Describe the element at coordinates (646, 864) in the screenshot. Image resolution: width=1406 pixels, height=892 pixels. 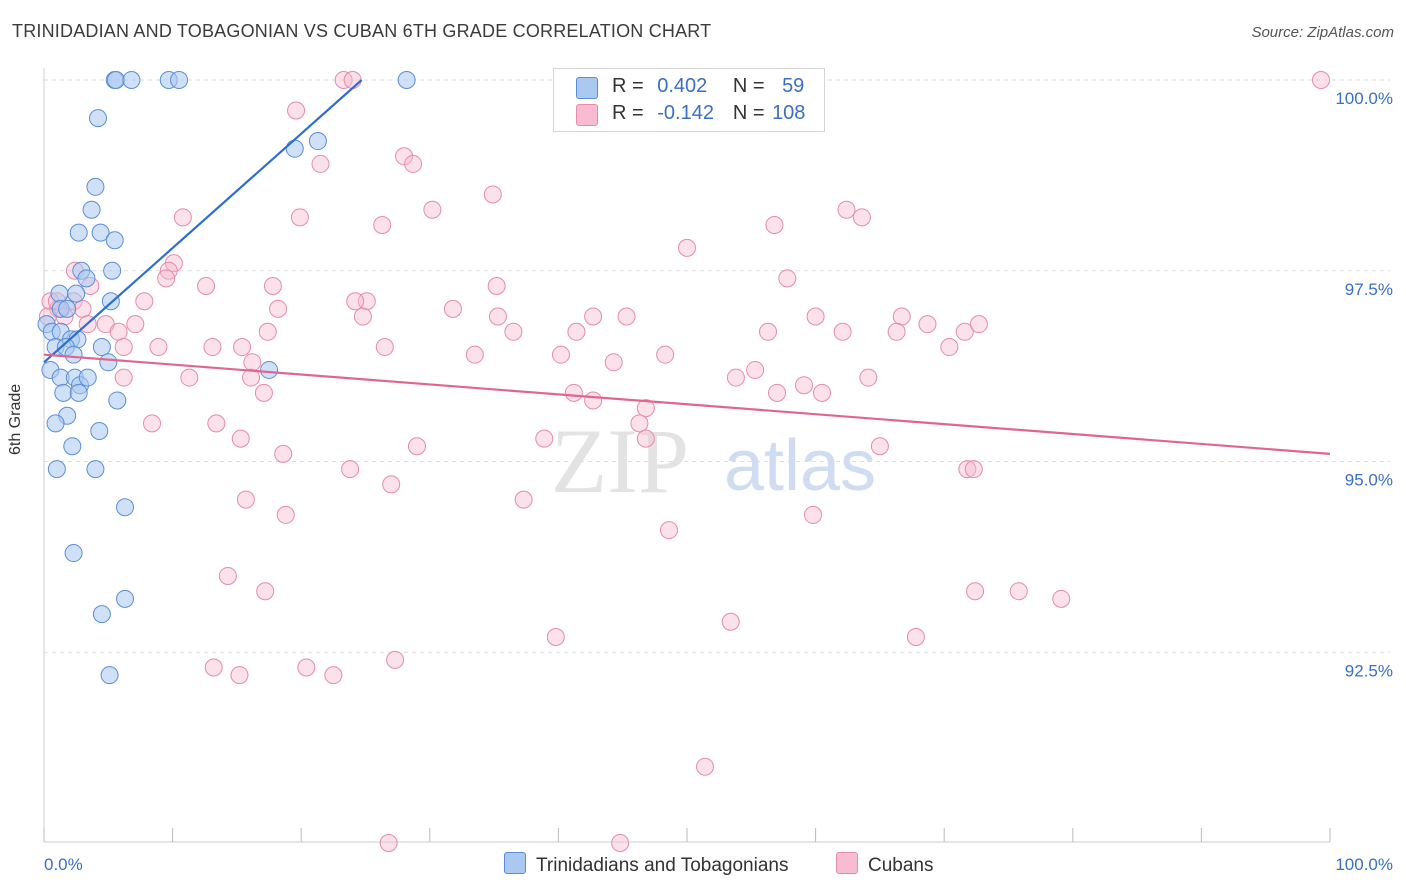
I see `bottom-legend-trinidadian: Trinidadians and Tobagonians` at that location.